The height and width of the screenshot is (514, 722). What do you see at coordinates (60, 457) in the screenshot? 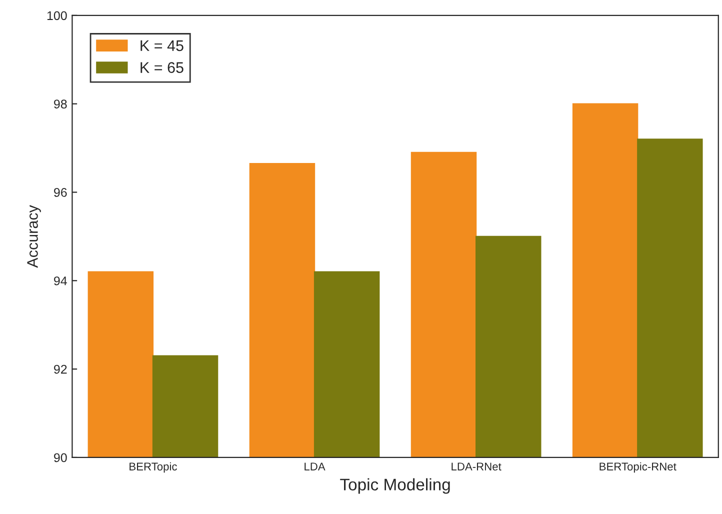
I see `y-tick-label: 90` at bounding box center [60, 457].